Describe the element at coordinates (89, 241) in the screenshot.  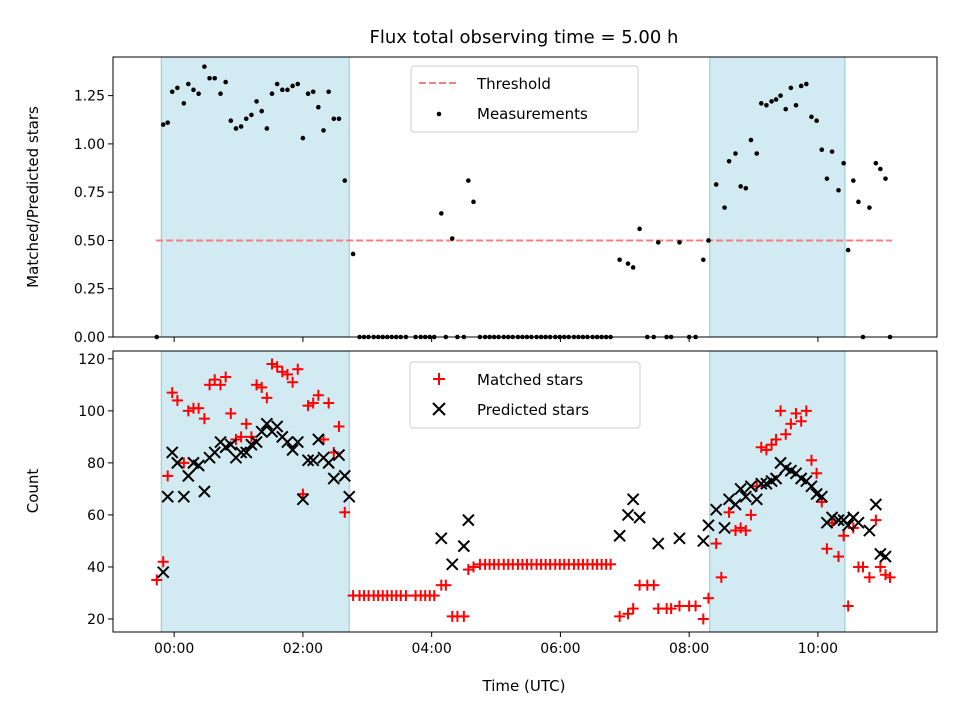
I see `y-tick-label: 0.50` at that location.